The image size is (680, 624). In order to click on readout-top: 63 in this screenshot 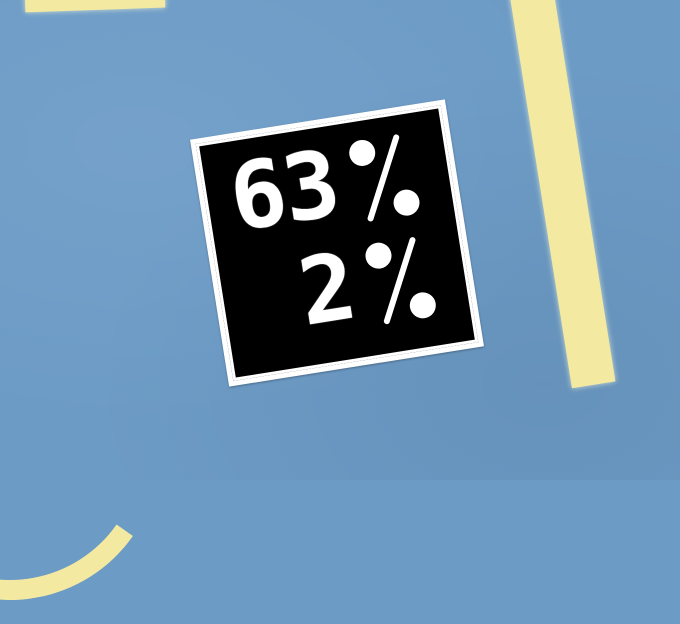, I will do `click(328, 189)`.